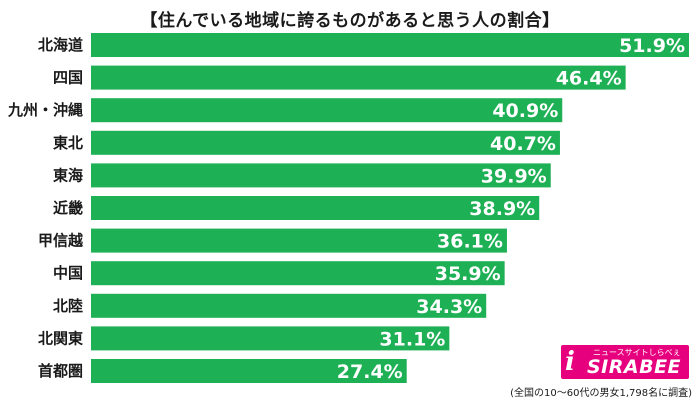 This screenshot has height=408, width=700. What do you see at coordinates (523, 144) in the screenshot?
I see `value-label: 40.7%` at bounding box center [523, 144].